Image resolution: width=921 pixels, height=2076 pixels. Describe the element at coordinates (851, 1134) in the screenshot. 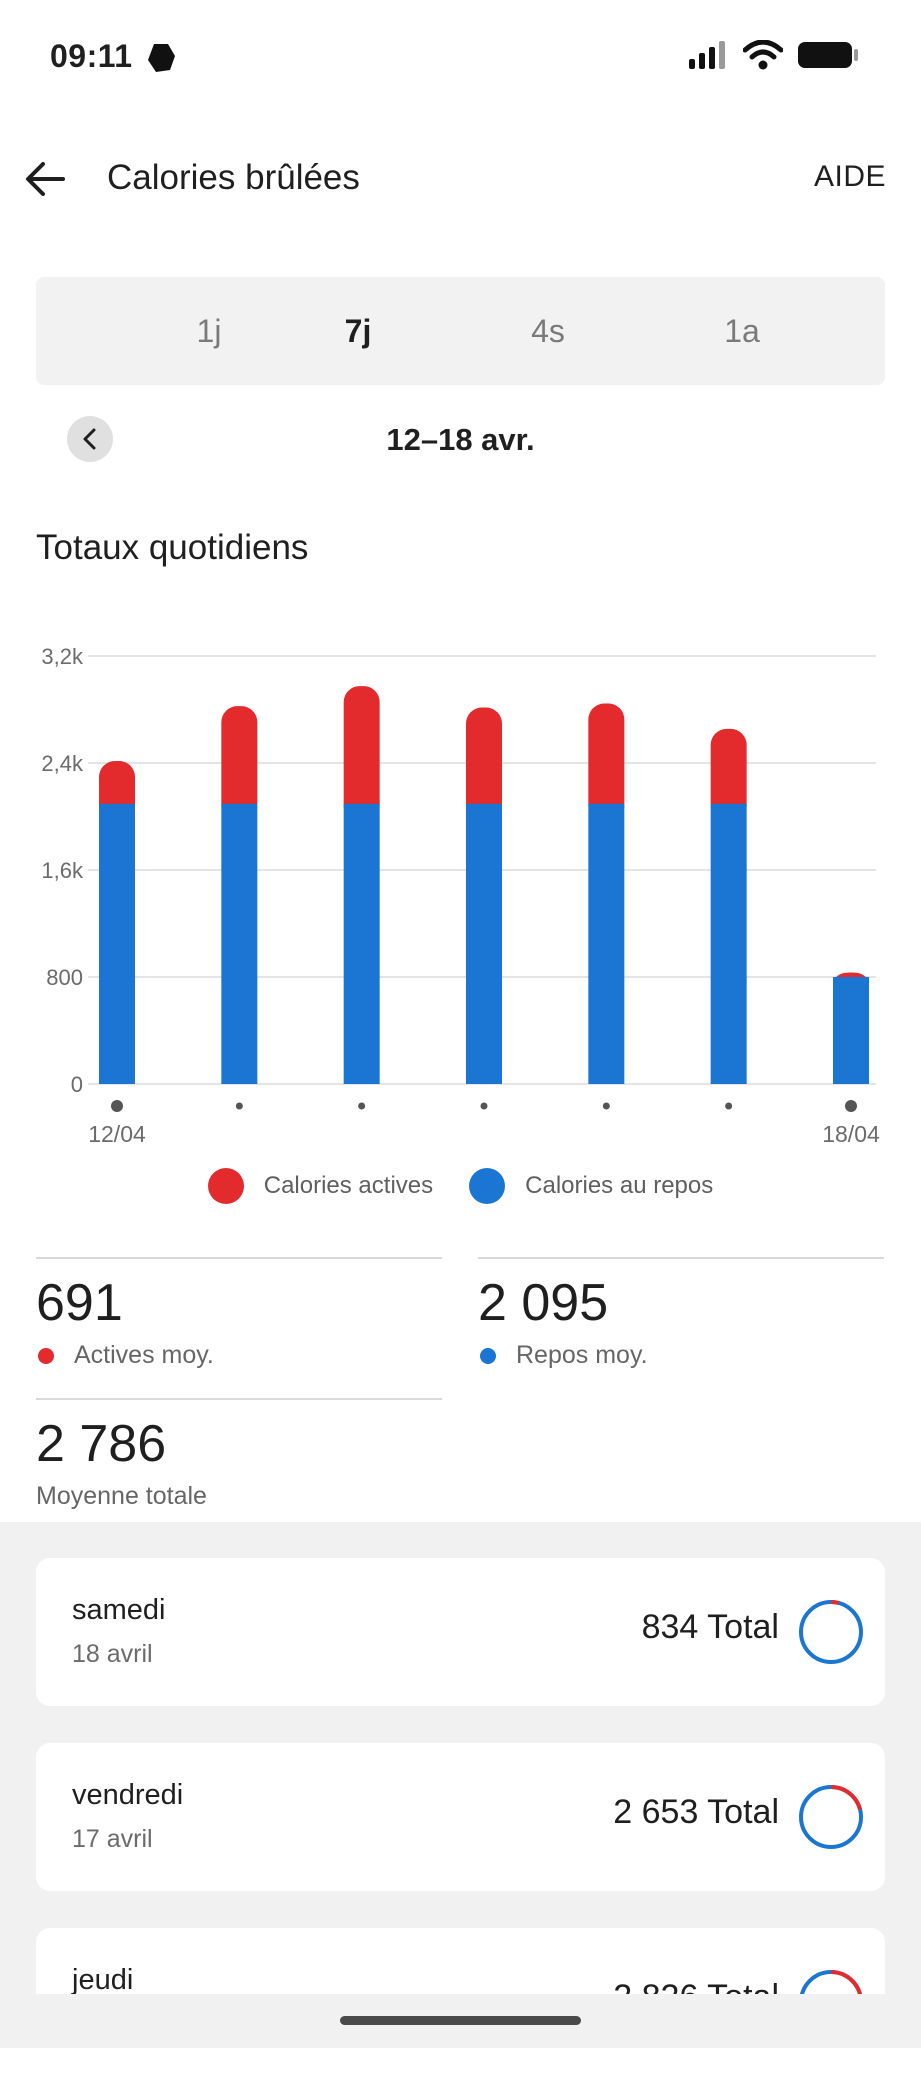

I see `x-tick-label: 18/04` at that location.